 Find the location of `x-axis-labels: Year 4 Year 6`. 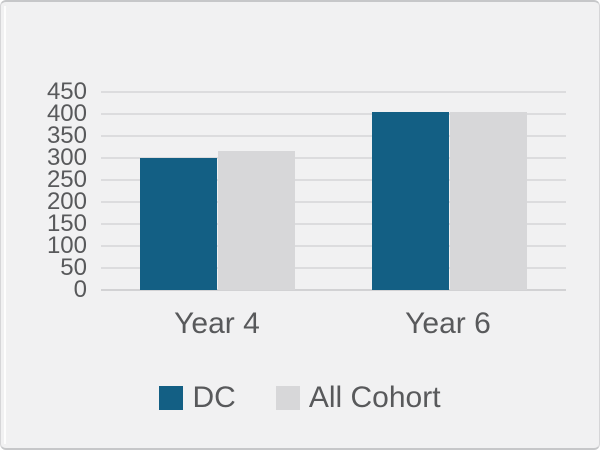

x-axis-labels: Year 4 Year 6 is located at coordinates (300, 325).